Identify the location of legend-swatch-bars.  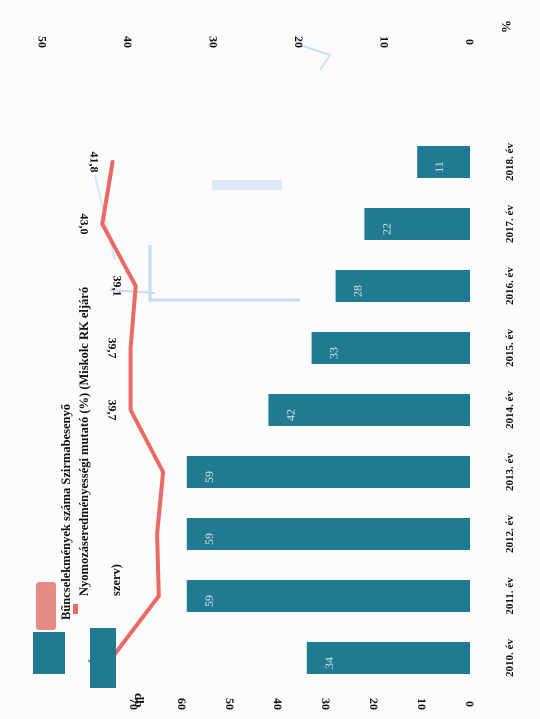
(49, 653).